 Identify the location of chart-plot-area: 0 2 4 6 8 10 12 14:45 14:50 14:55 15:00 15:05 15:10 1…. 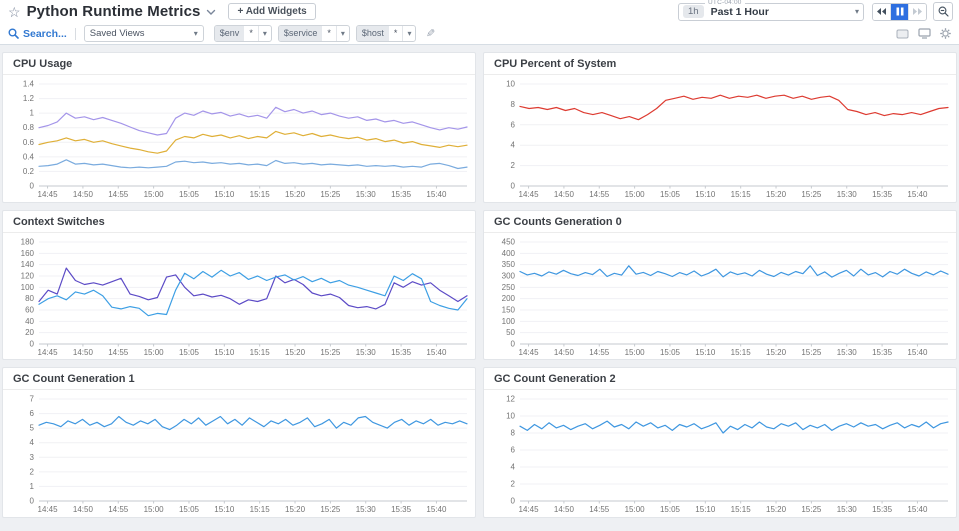
(720, 453).